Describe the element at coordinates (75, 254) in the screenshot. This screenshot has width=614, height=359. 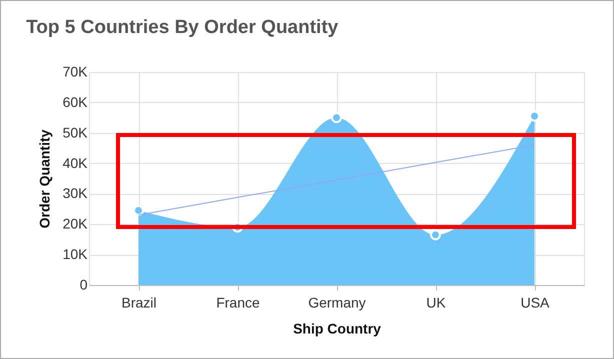
I see `y-tick-label: 10K` at that location.